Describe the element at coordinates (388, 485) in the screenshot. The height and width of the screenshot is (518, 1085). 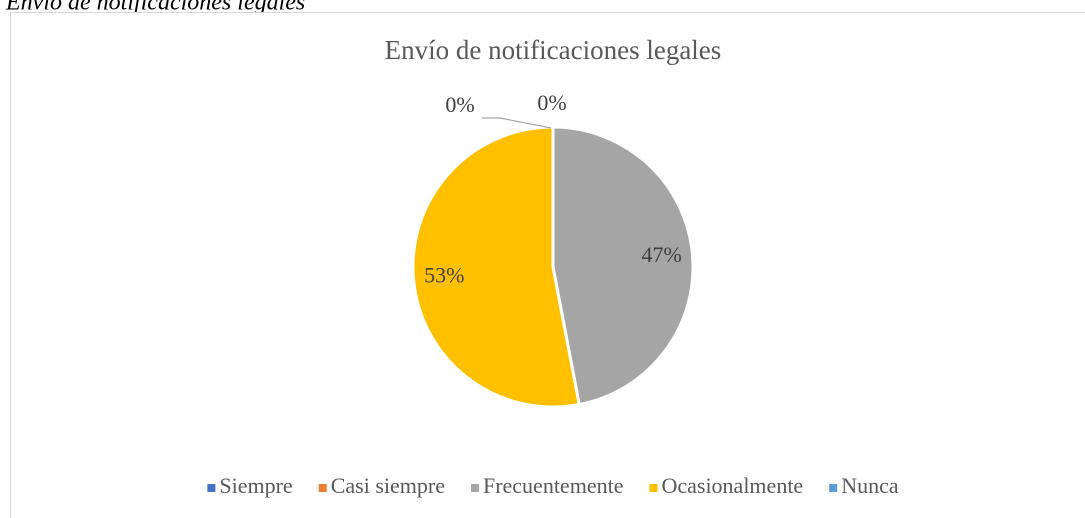
I see `legend-label: Casi siempre` at that location.